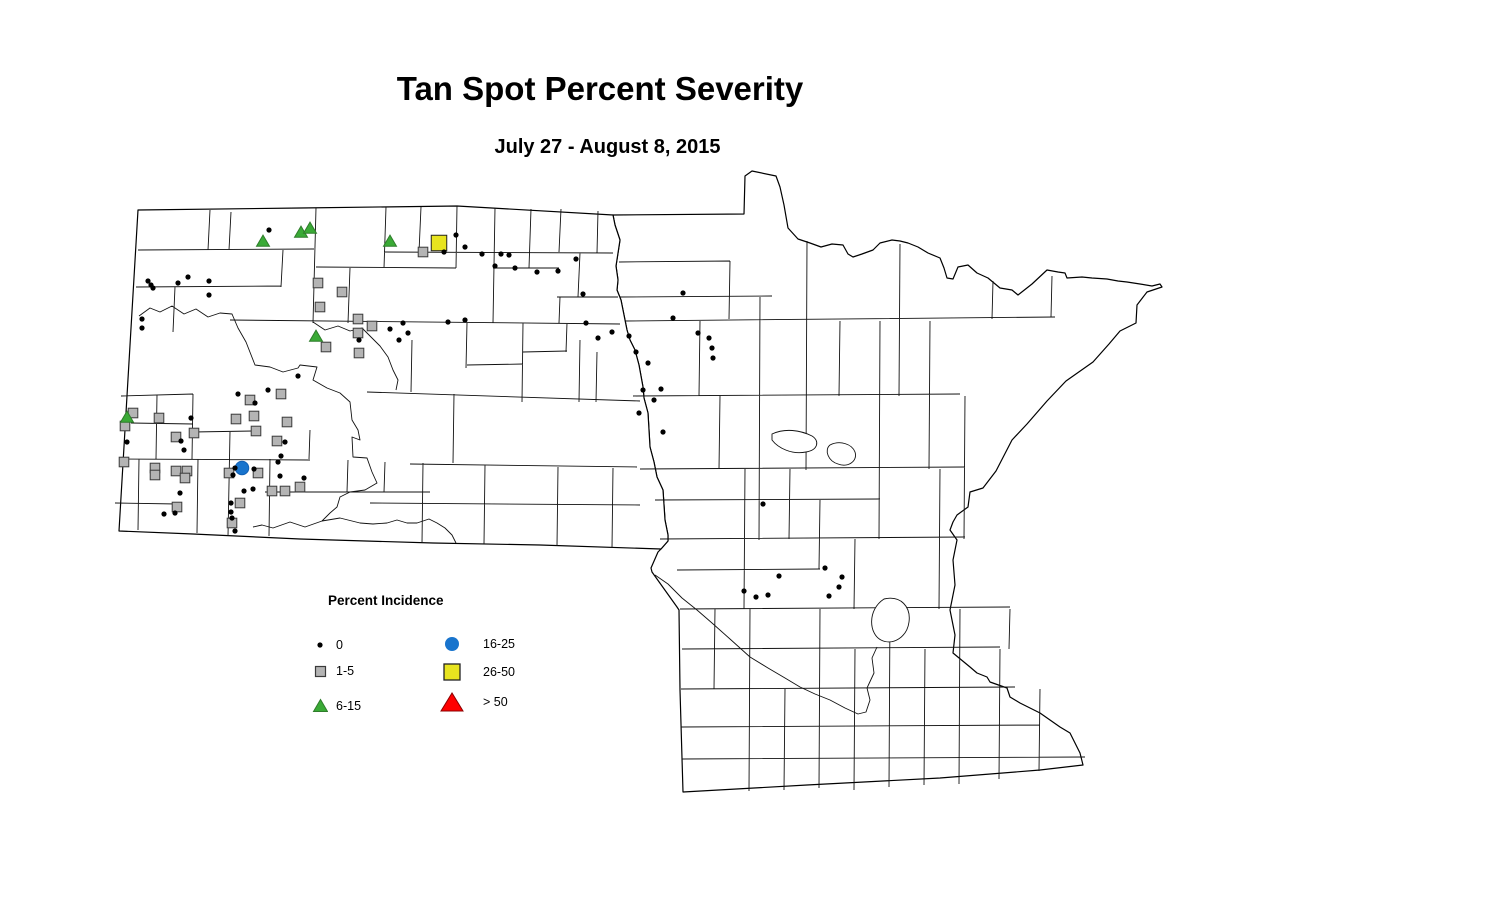  What do you see at coordinates (452, 672) in the screenshot?
I see `yellow-square-icon` at bounding box center [452, 672].